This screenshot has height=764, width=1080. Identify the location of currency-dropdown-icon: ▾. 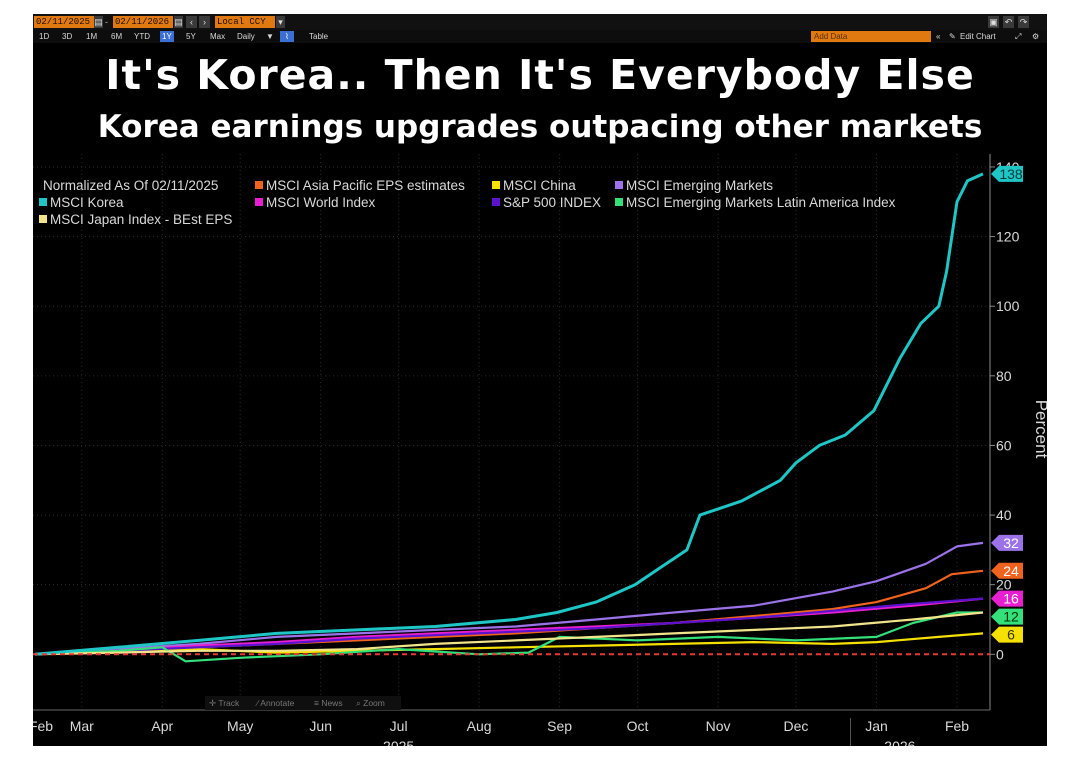
(280, 22).